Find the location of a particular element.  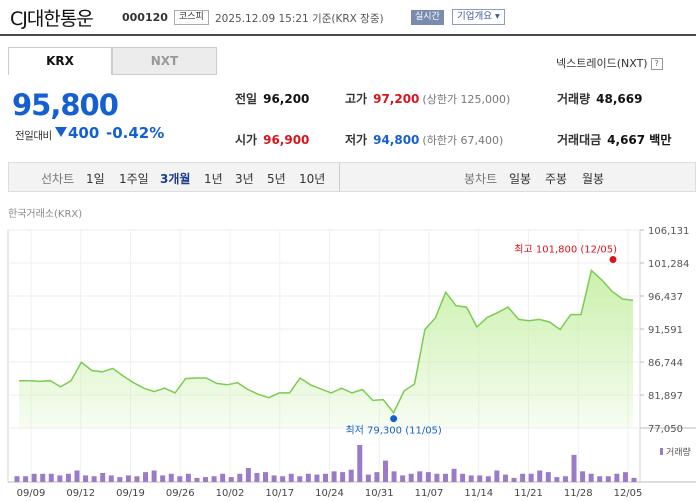

period-10y: 10년 is located at coordinates (312, 179).